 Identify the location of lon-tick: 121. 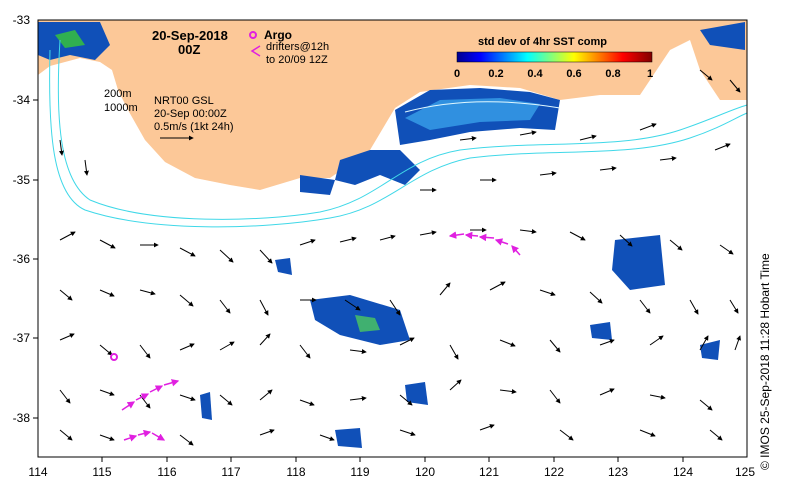
(489, 472).